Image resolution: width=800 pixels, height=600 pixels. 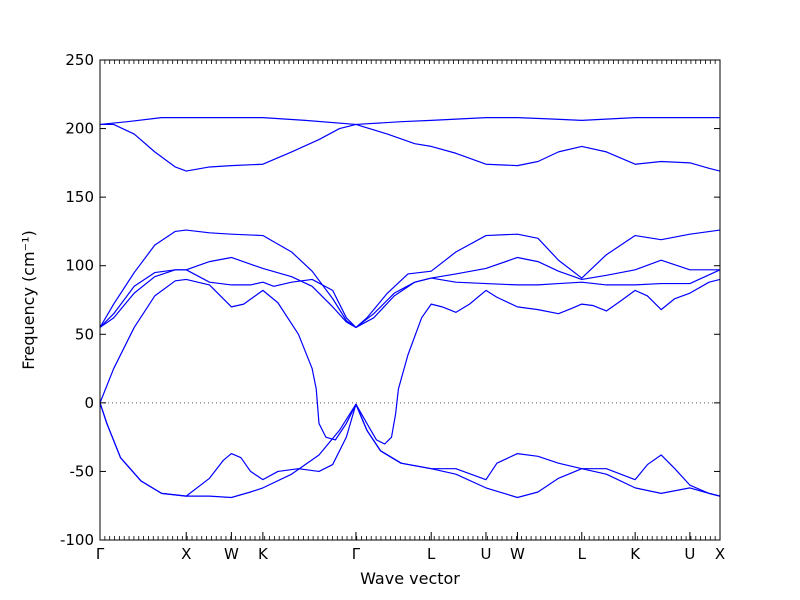 What do you see at coordinates (79, 60) in the screenshot?
I see `y-tick-label: 250` at bounding box center [79, 60].